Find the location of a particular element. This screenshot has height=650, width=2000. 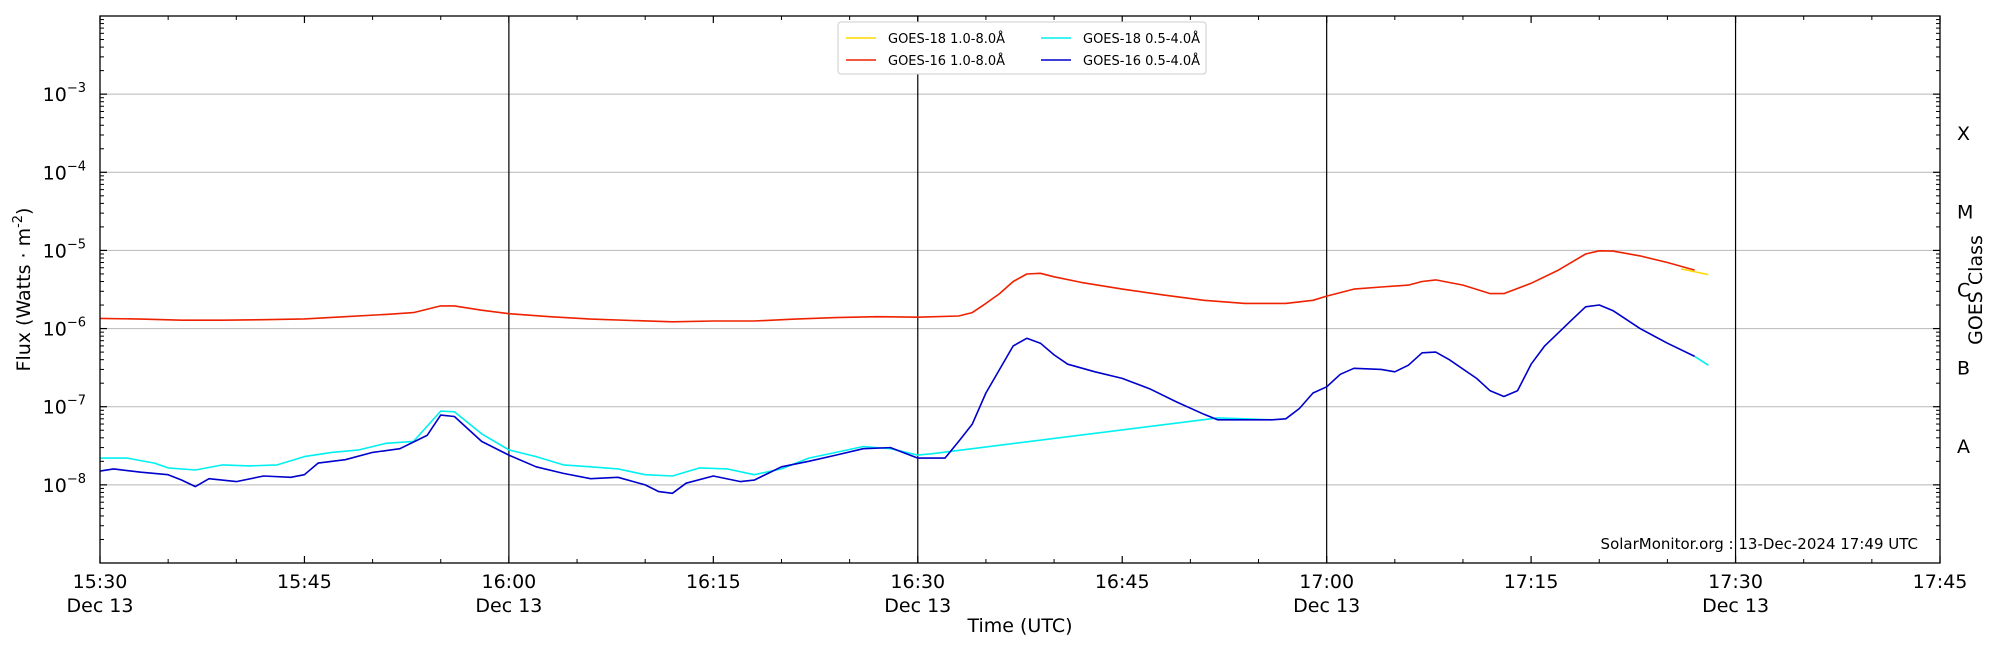

x-axis-label: Time (UTC) is located at coordinates (1019, 626).